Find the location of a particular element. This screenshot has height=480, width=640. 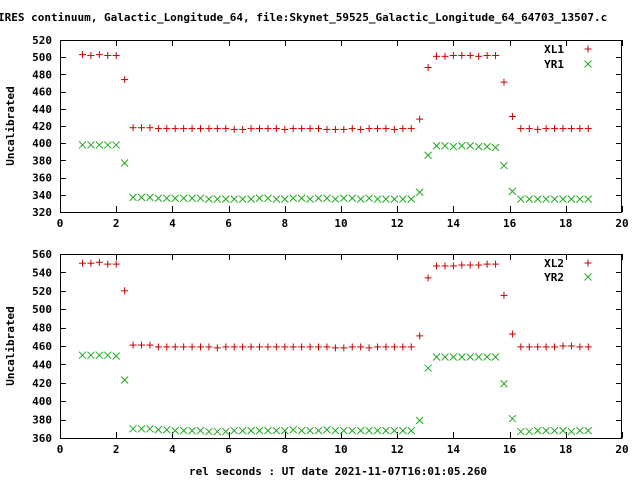

bottom-plot-x-tick-label: 20 is located at coordinates (621, 449).